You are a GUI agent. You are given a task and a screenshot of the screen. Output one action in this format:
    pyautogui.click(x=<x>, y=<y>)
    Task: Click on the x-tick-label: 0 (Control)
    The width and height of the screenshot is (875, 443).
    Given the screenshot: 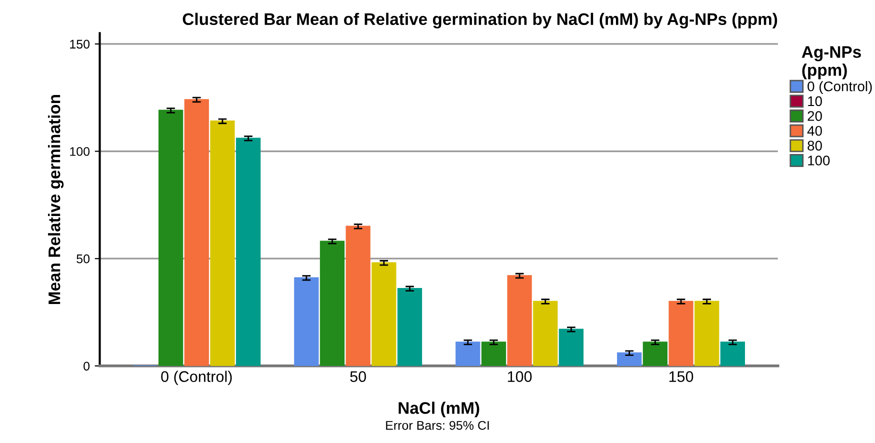 What is the action you would take?
    pyautogui.click(x=196, y=378)
    